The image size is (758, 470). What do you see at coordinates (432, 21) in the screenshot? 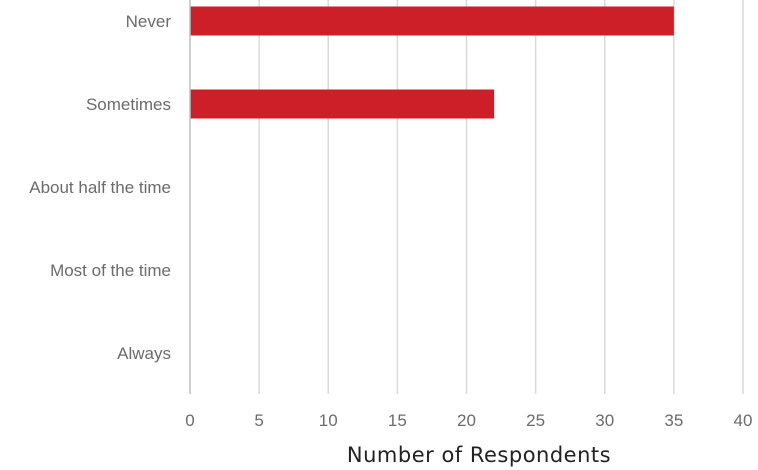
I see `bar-never` at bounding box center [432, 21].